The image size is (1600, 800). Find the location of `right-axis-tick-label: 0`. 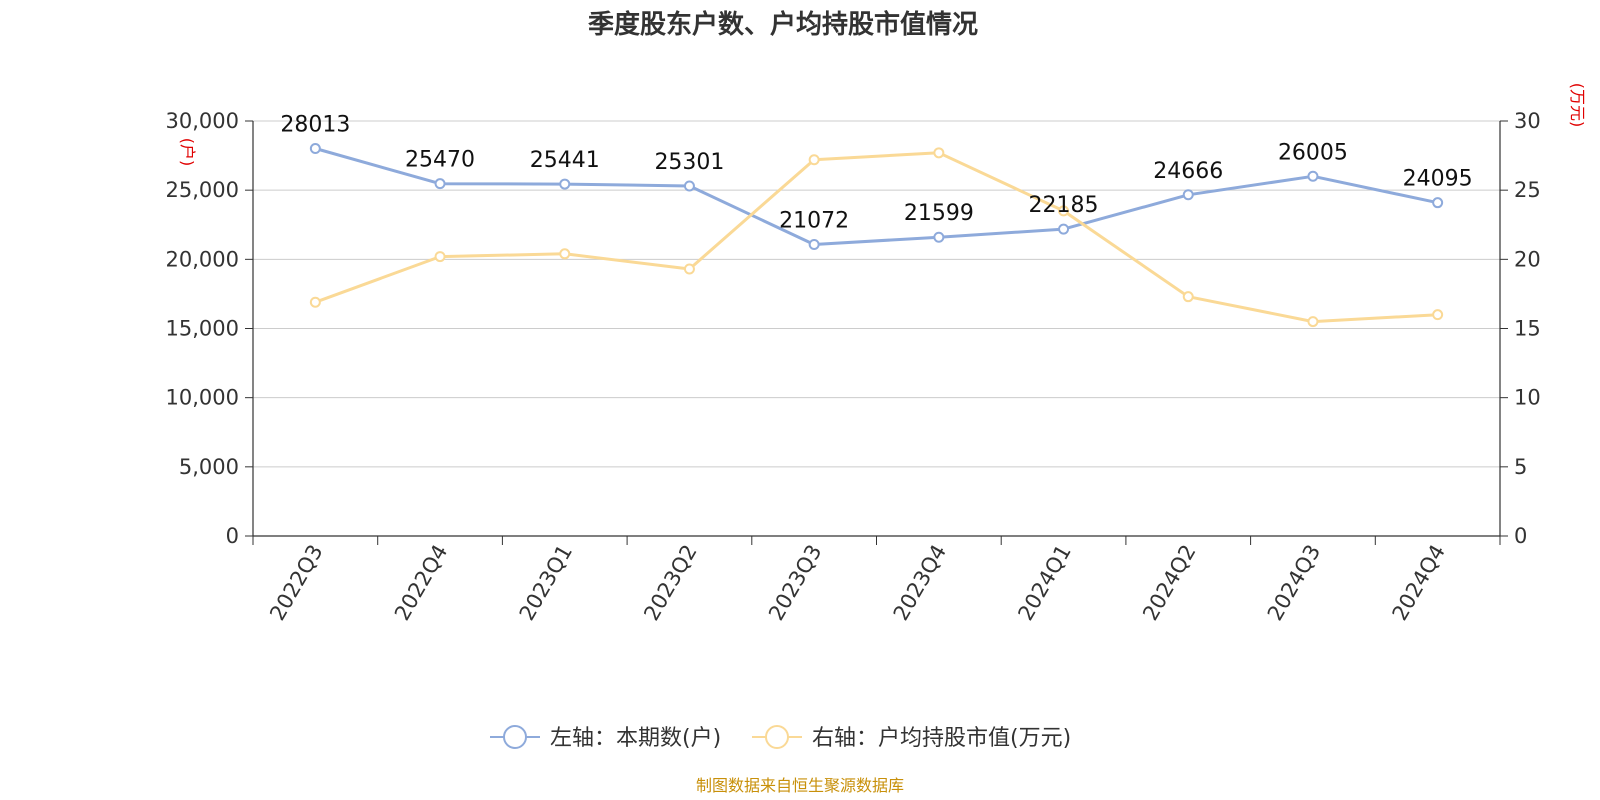

right-axis-tick-label: 0 is located at coordinates (1520, 536).